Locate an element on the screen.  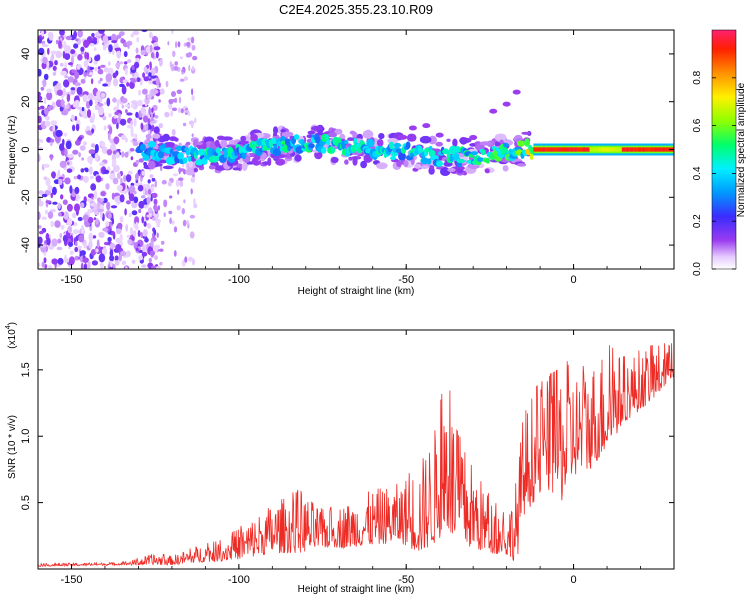
colorbar-tick-label: 0.8 is located at coordinates (697, 77).